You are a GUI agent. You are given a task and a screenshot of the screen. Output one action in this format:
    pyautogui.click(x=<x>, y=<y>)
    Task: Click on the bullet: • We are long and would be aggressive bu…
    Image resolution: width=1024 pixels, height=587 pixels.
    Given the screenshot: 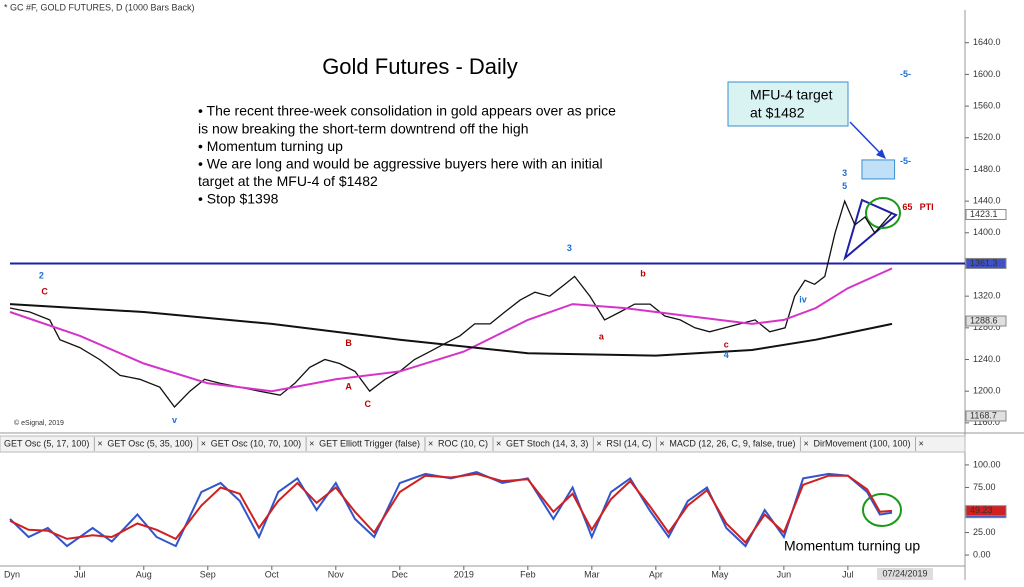 What is the action you would take?
    pyautogui.click(x=400, y=164)
    